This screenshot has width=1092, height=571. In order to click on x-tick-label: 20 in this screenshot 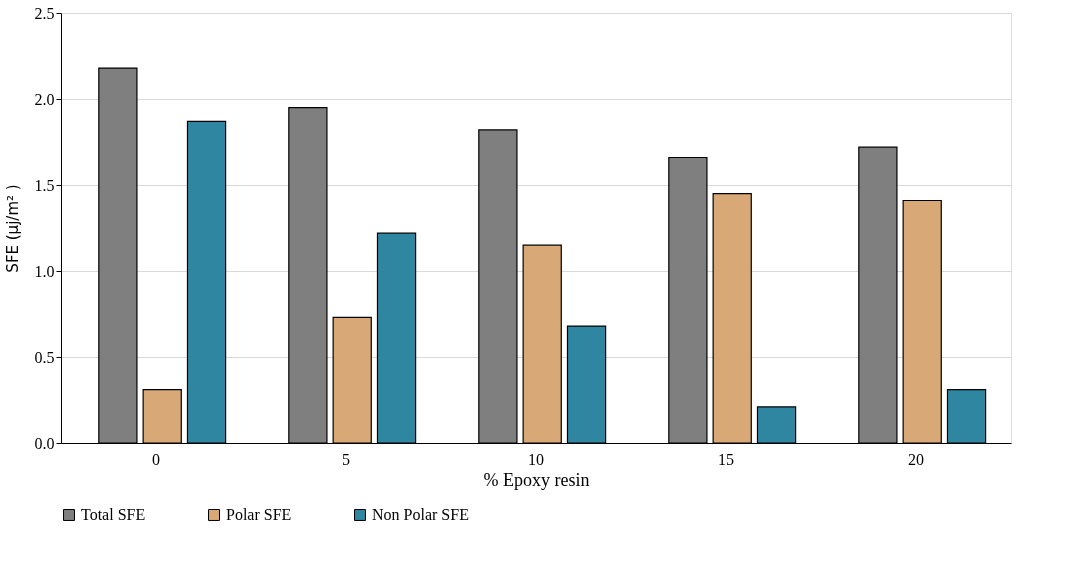, I will do `click(916, 459)`.